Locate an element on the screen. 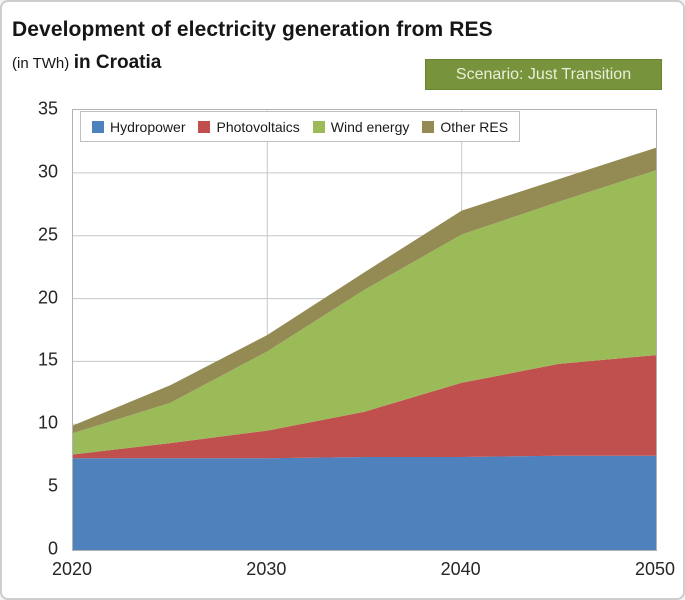 This screenshot has width=685, height=600. legend-item-other-res: Other RES is located at coordinates (465, 127).